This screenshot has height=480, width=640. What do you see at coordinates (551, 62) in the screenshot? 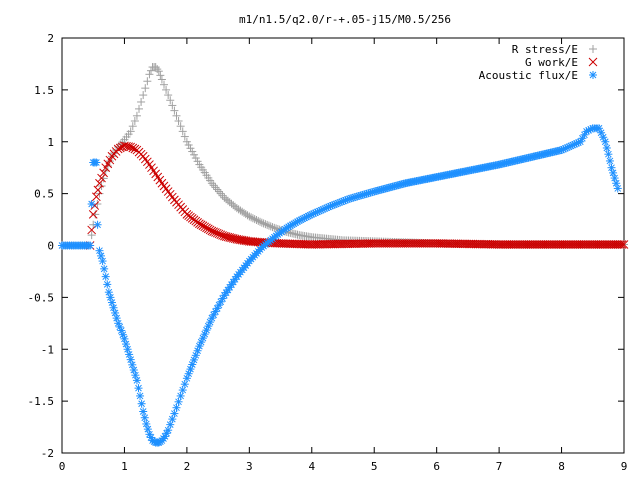
I see `legend-label: G work/E` at bounding box center [551, 62].